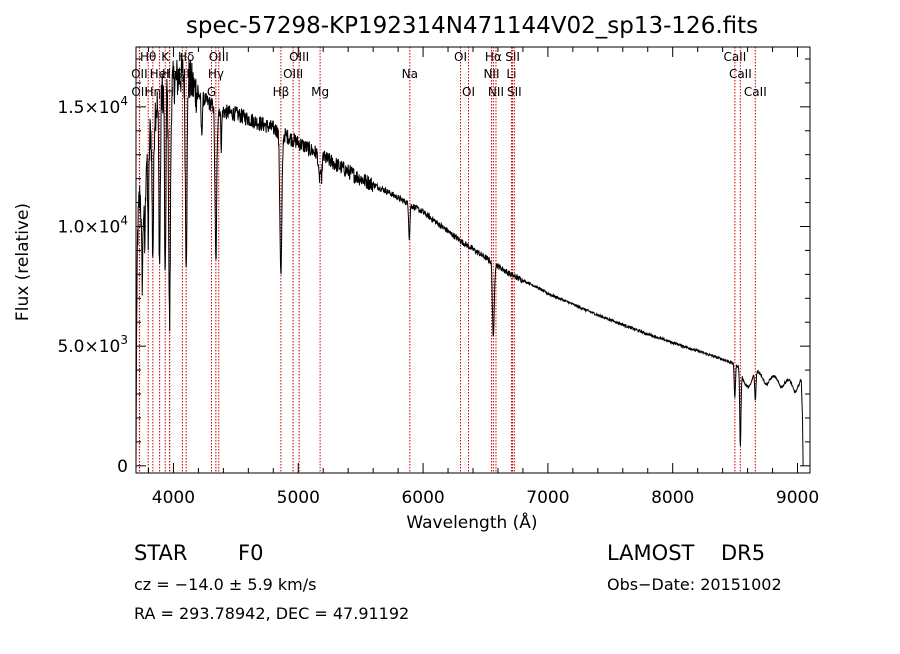 This screenshot has height=654, width=900. I want to click on spectral-line-label: Hδ, so click(186, 57).